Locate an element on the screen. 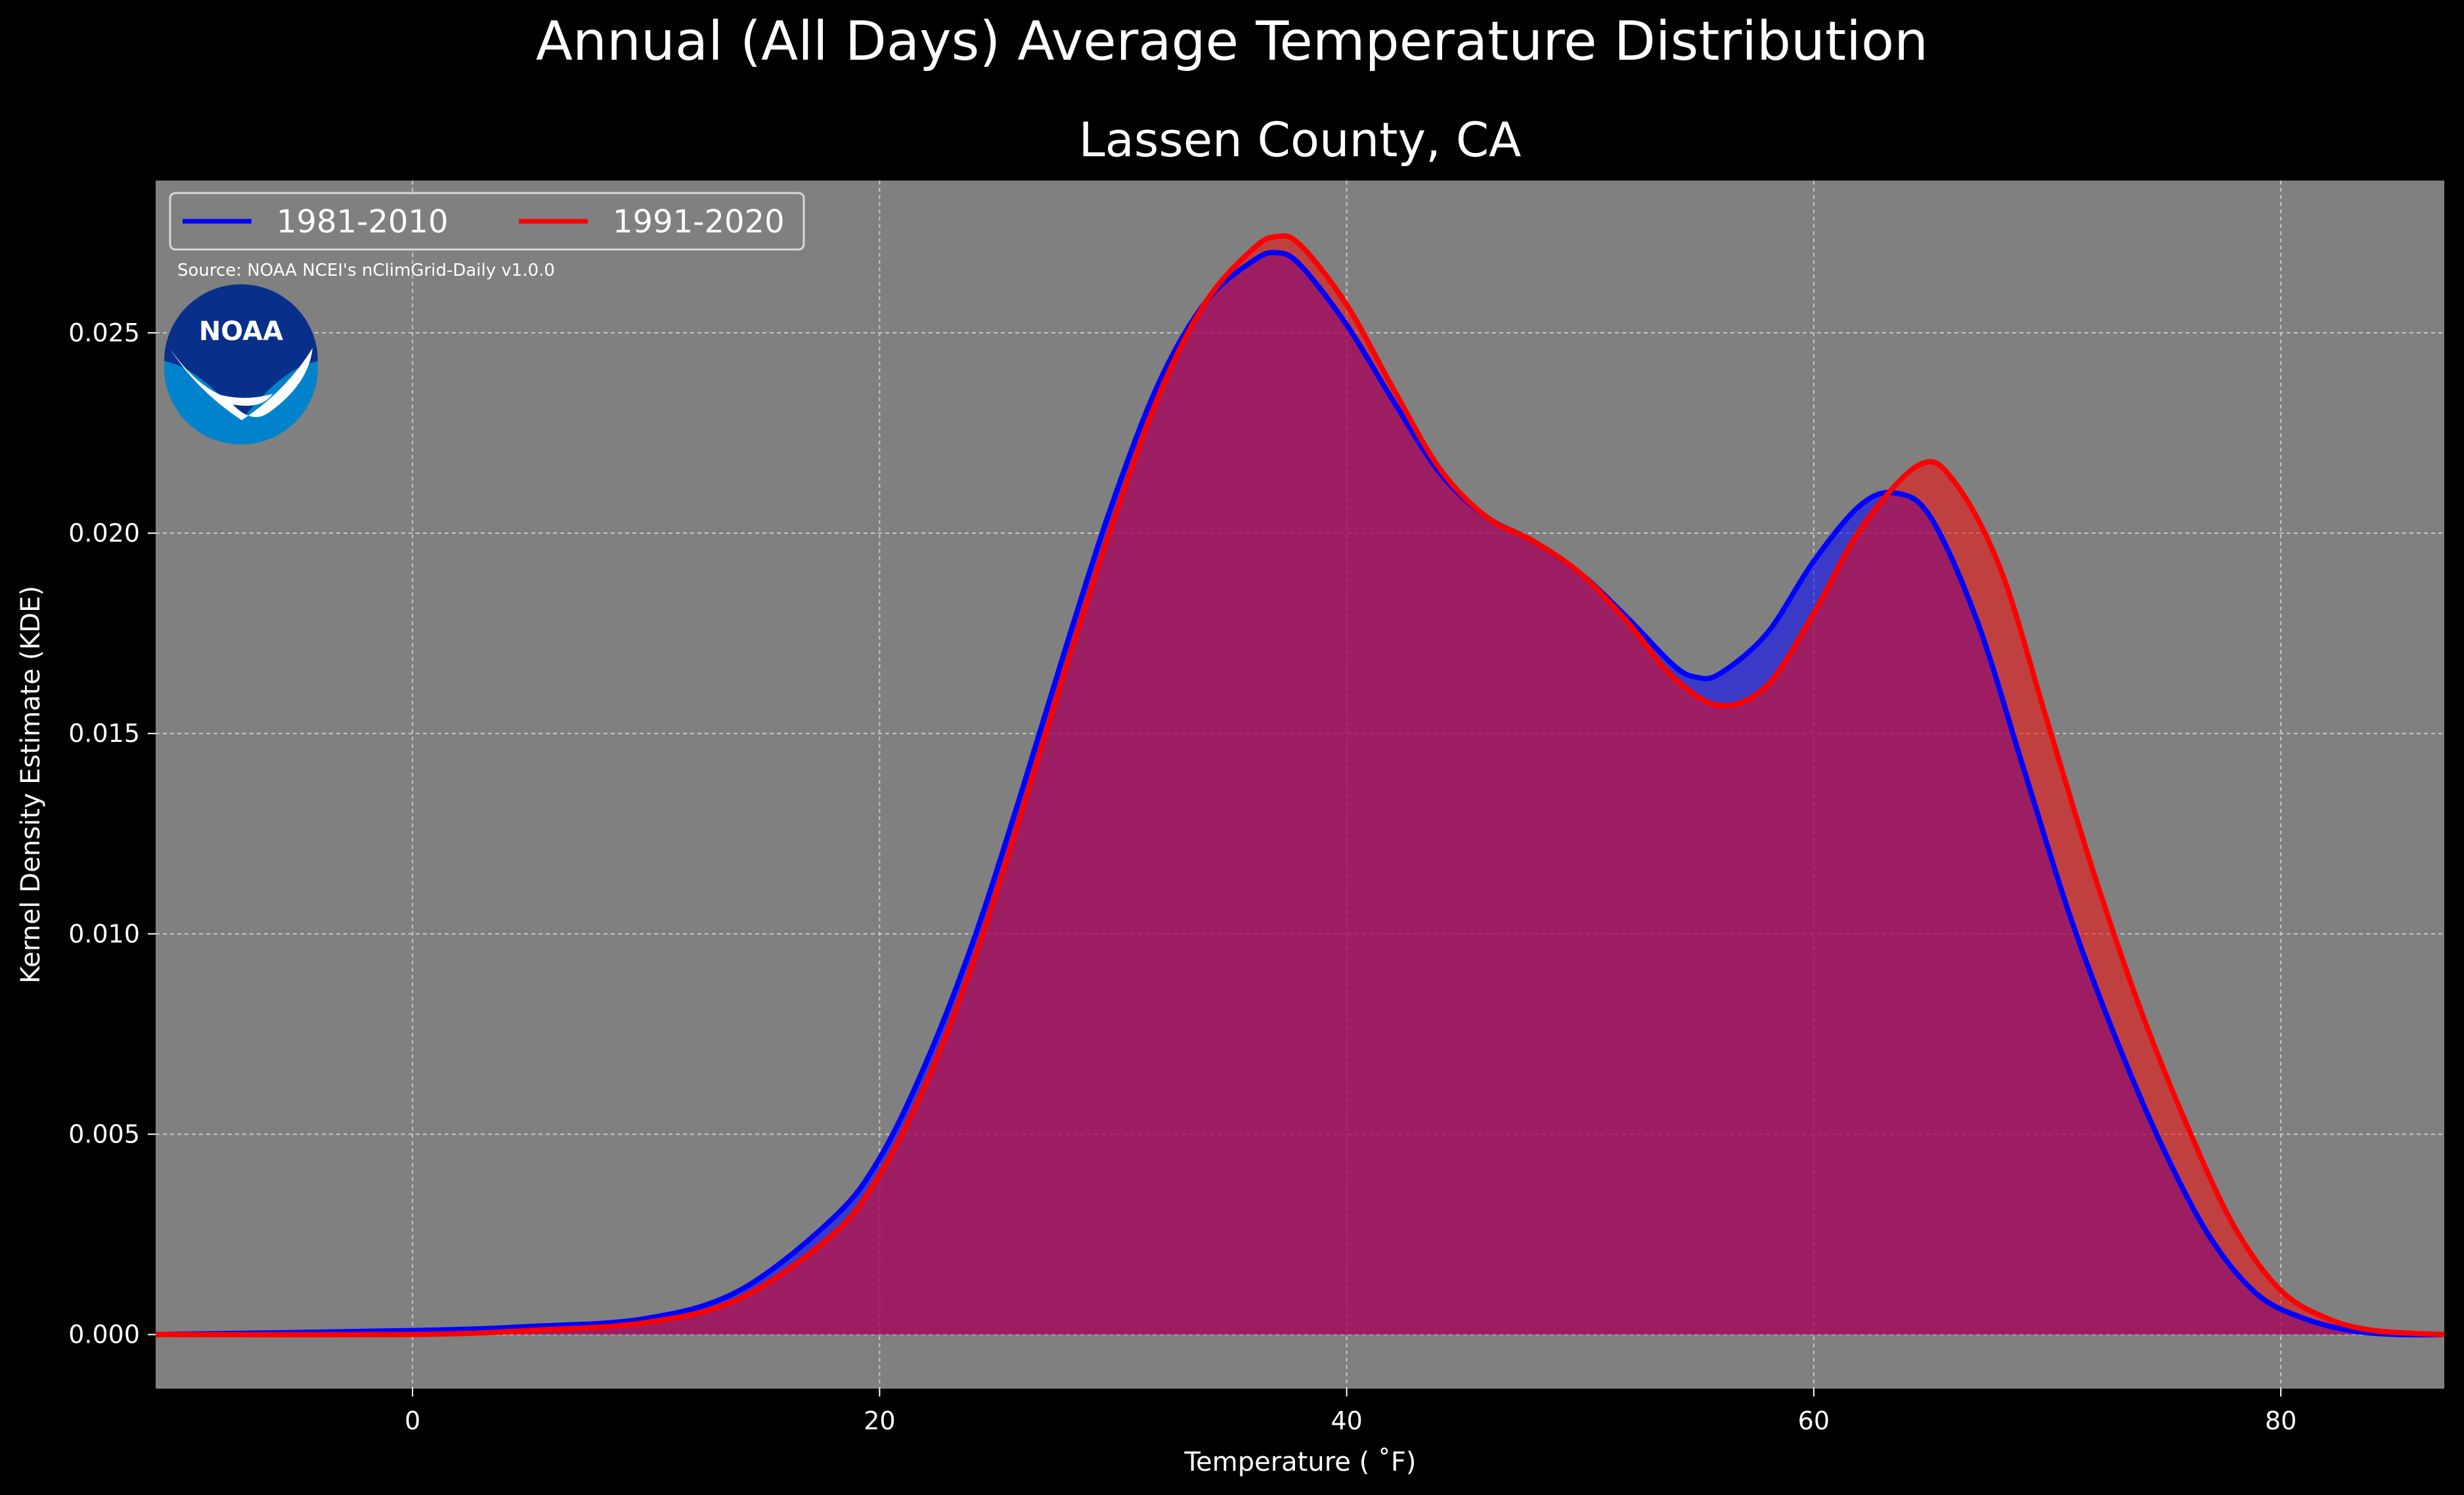 The height and width of the screenshot is (1495, 2464). x-tick-label: 60 is located at coordinates (1814, 1420).